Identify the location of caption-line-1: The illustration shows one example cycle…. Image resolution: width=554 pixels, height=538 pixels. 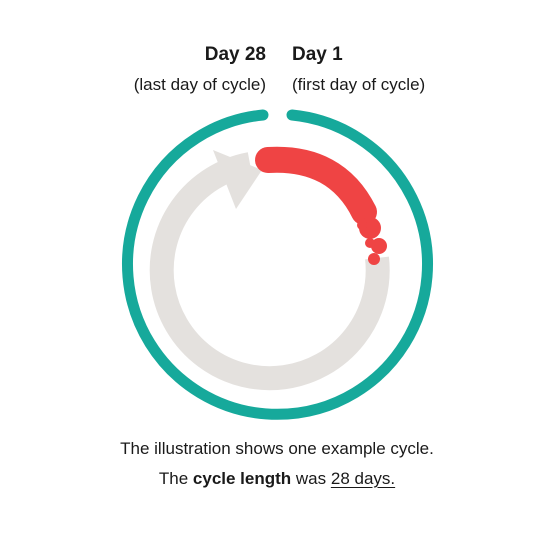
(277, 448).